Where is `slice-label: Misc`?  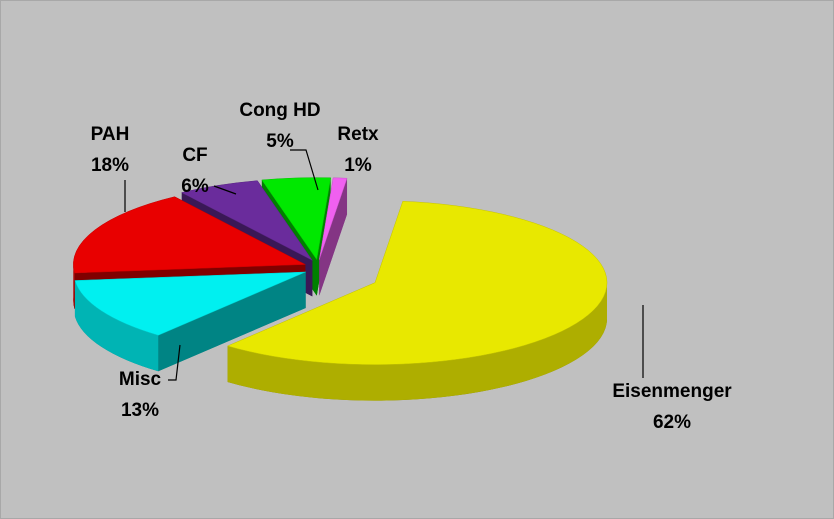 slice-label: Misc is located at coordinates (140, 379).